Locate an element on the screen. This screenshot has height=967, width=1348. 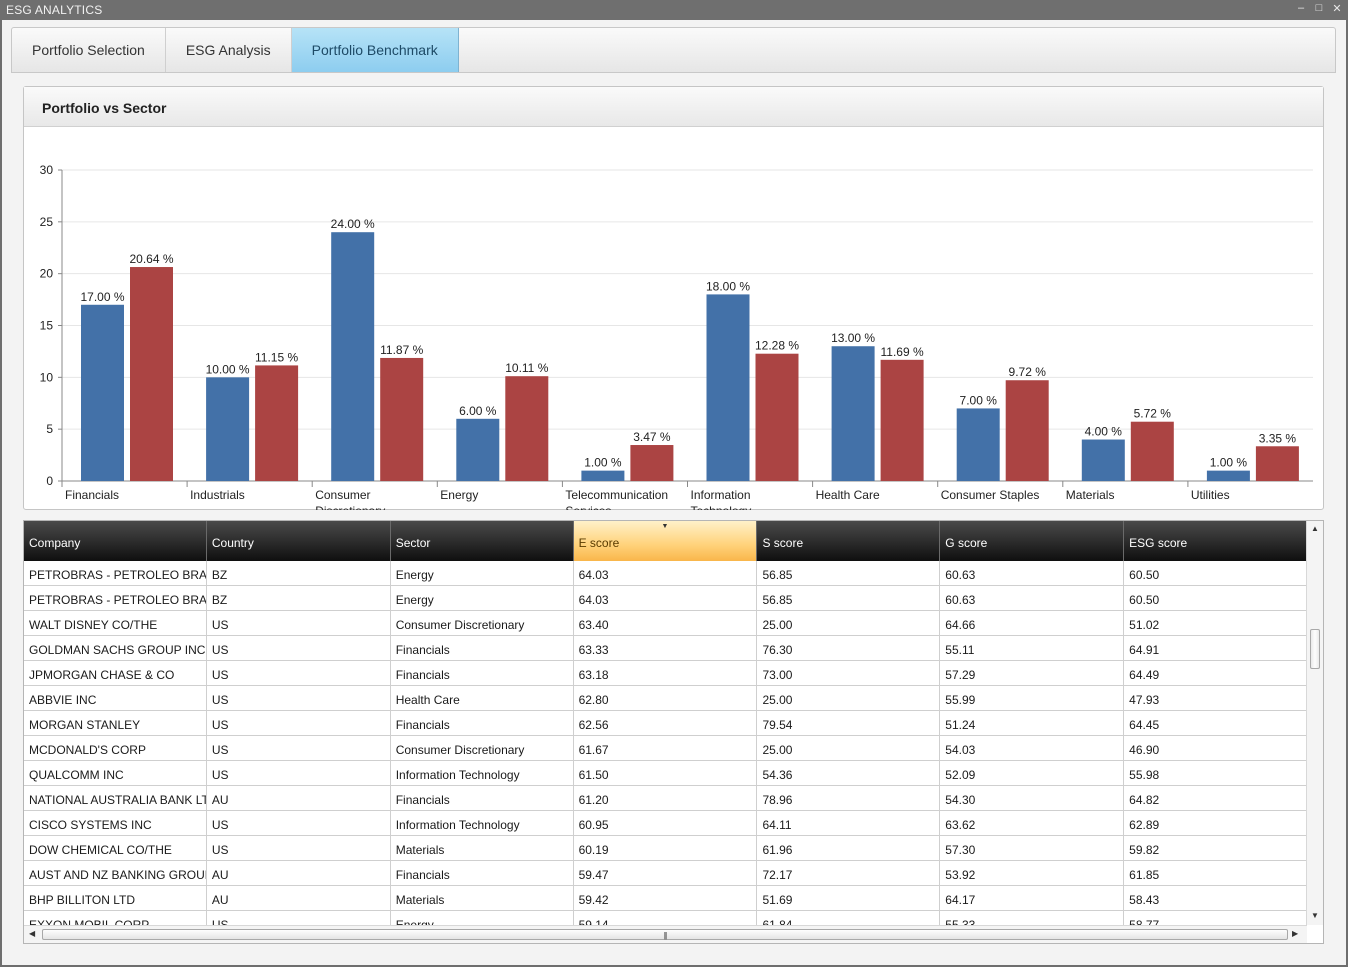
scroll-up-icon: ▲ is located at coordinates (1315, 528).